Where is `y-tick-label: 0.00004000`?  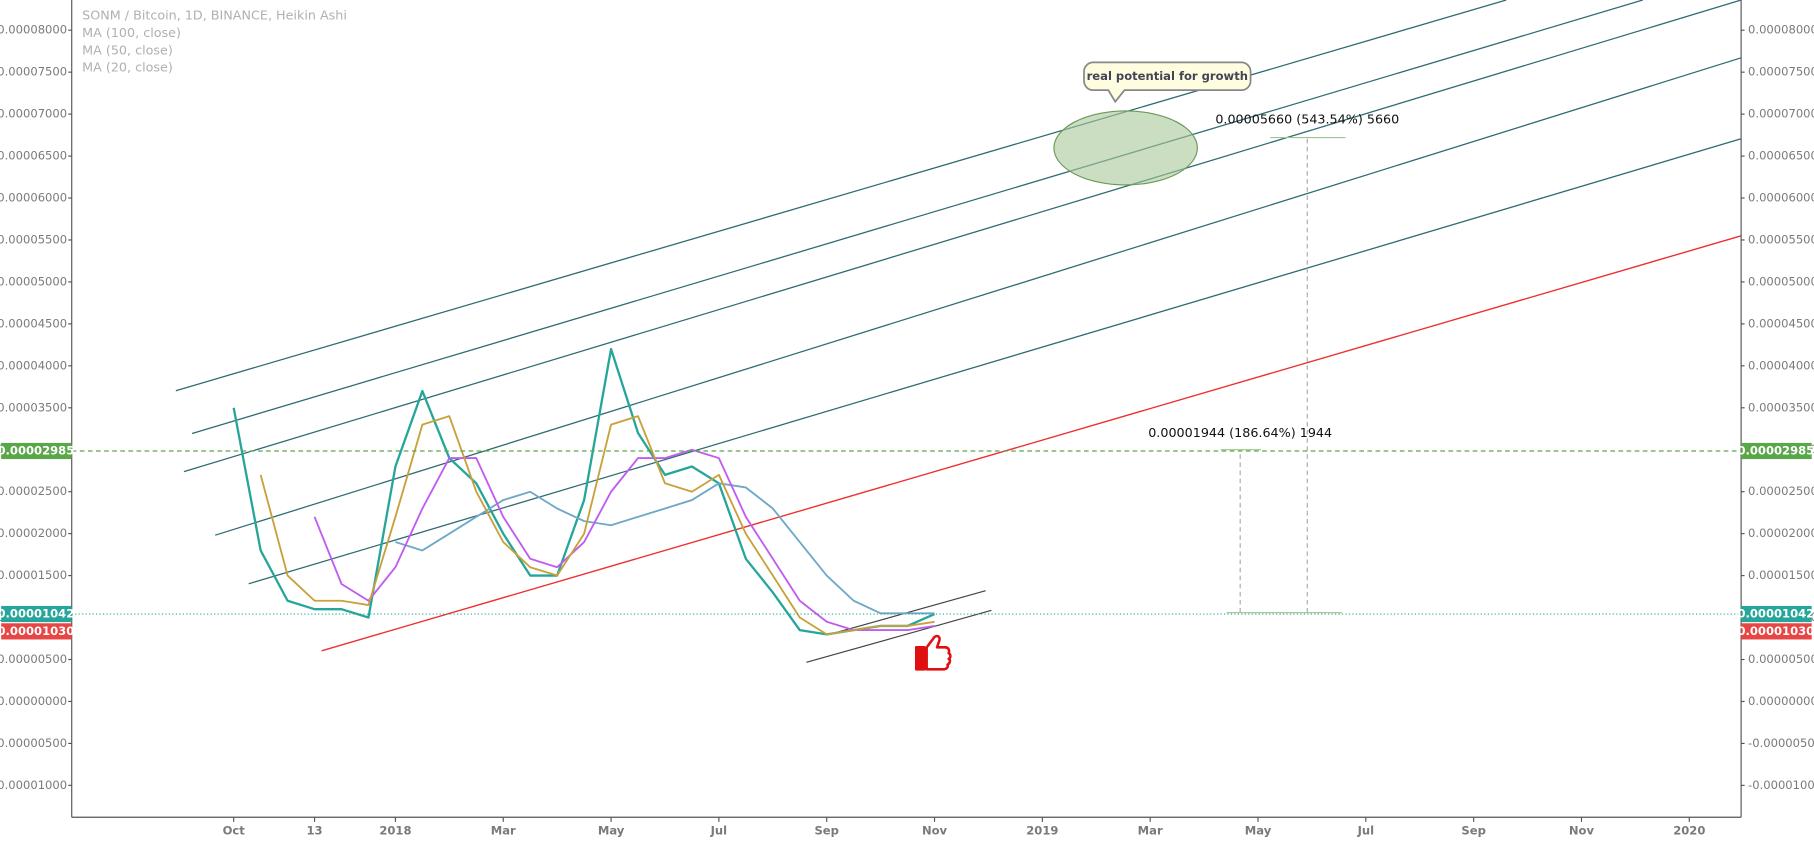
y-tick-label: 0.00004000 is located at coordinates (33, 365).